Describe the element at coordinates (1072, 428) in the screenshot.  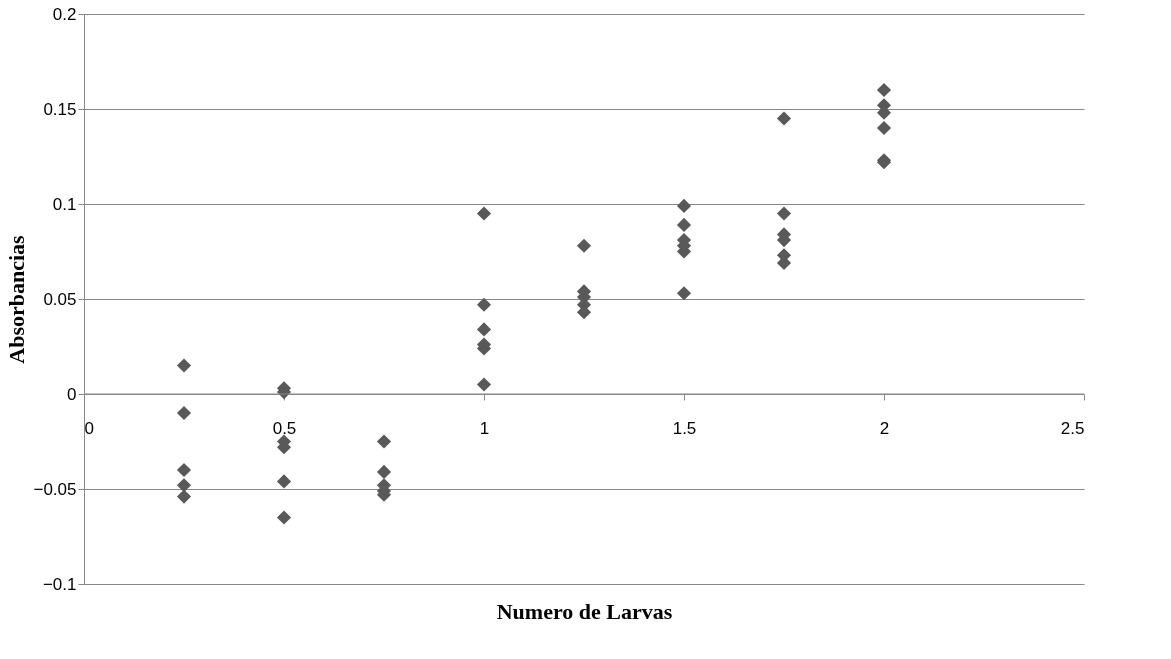
I see `x-tick-label: 2.5` at that location.